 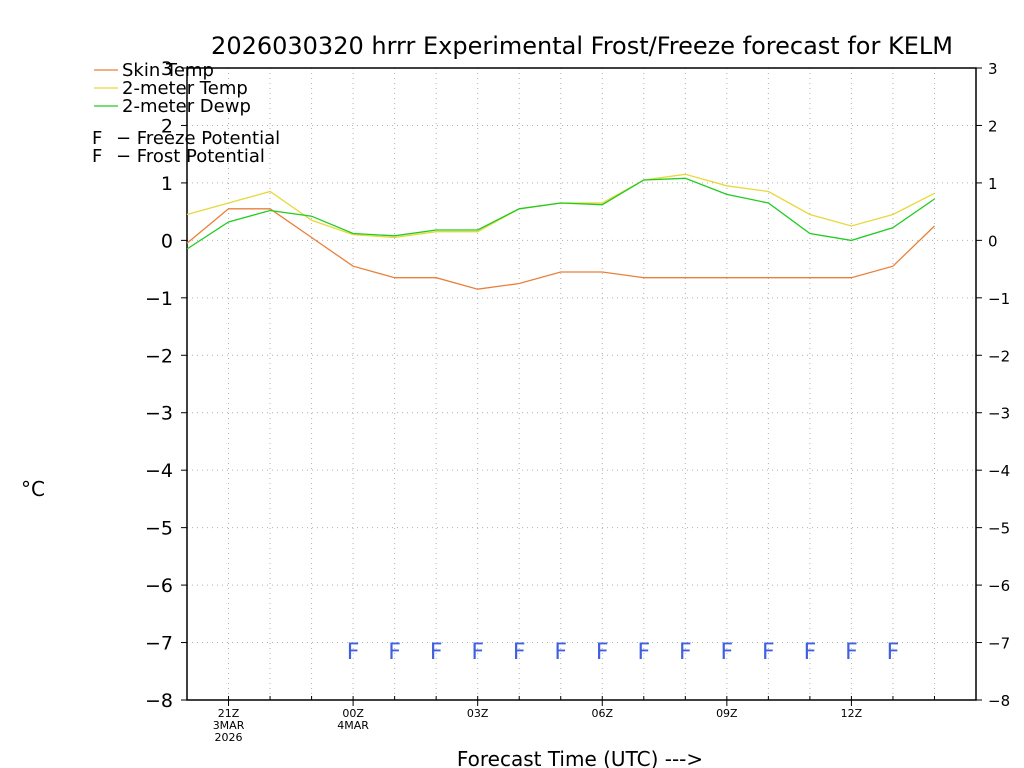 I want to click on y-tick-label-left: 1, so click(x=167, y=184).